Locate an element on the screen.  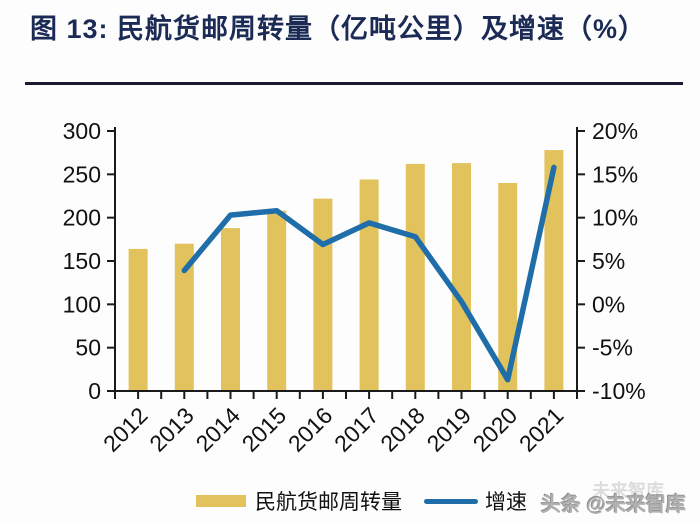
left-tick-label: 200 is located at coordinates (82, 218).